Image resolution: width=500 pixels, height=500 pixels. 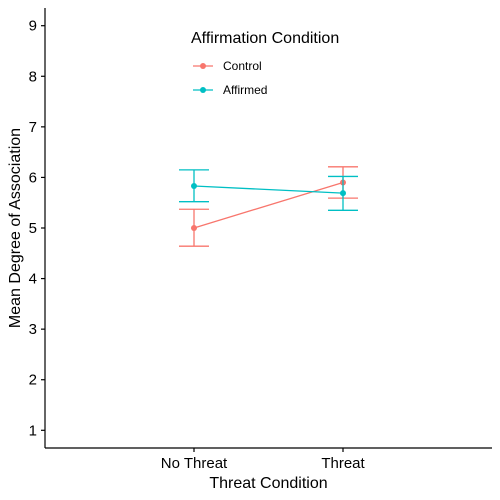 I want to click on x-tick-label: No Threat, so click(x=194, y=463).